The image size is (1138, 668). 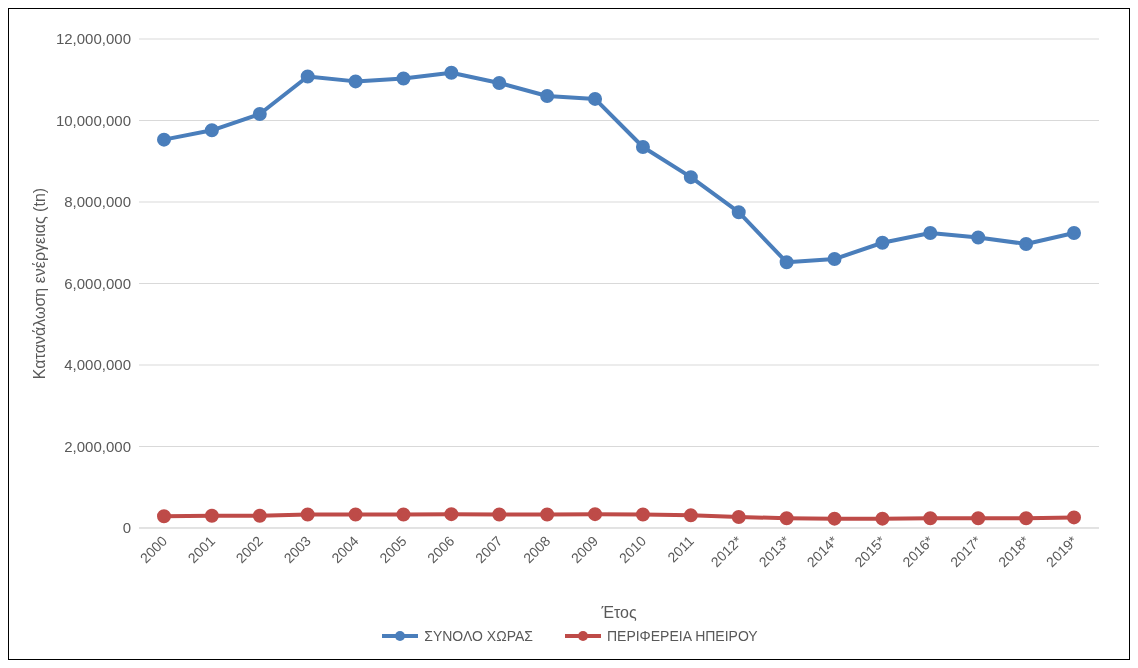 What do you see at coordinates (97, 446) in the screenshot?
I see `y-tick-label: 2,000,000` at bounding box center [97, 446].